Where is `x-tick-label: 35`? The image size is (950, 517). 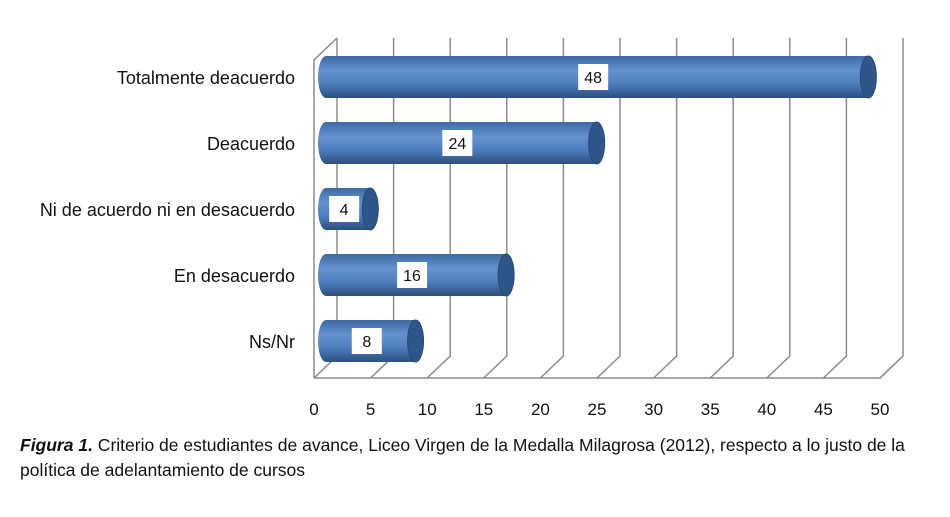
x-tick-label: 35 is located at coordinates (710, 409).